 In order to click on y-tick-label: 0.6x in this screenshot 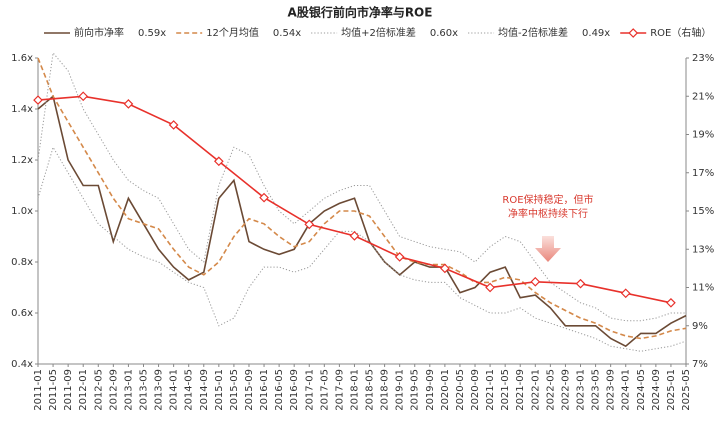, I will do `click(22, 313)`.